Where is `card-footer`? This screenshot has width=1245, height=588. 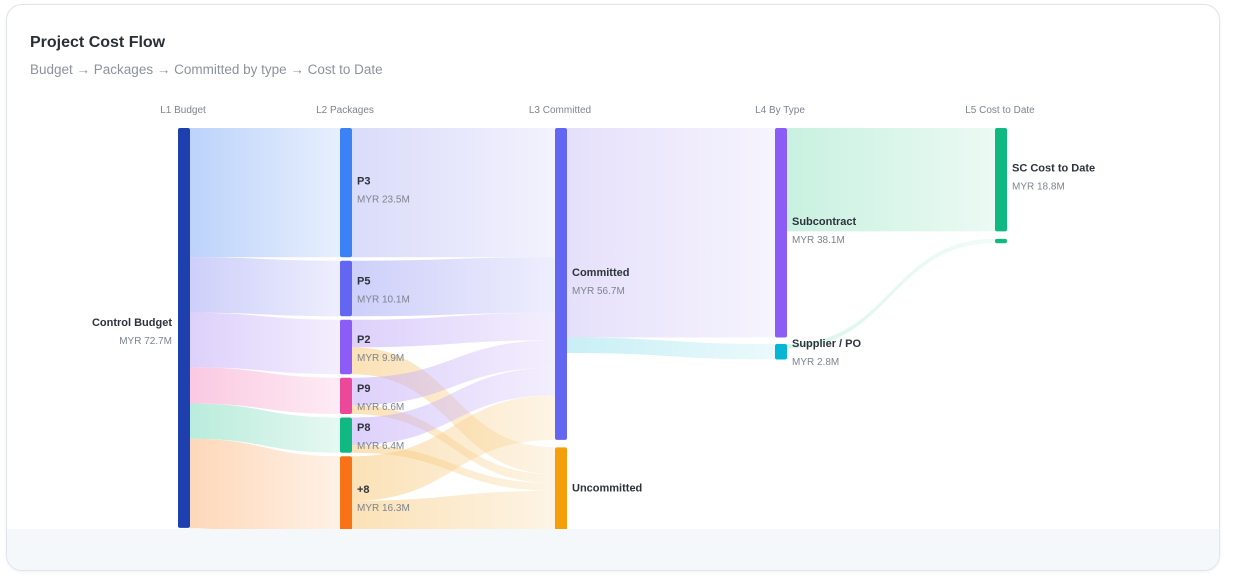
card-footer is located at coordinates (613, 549).